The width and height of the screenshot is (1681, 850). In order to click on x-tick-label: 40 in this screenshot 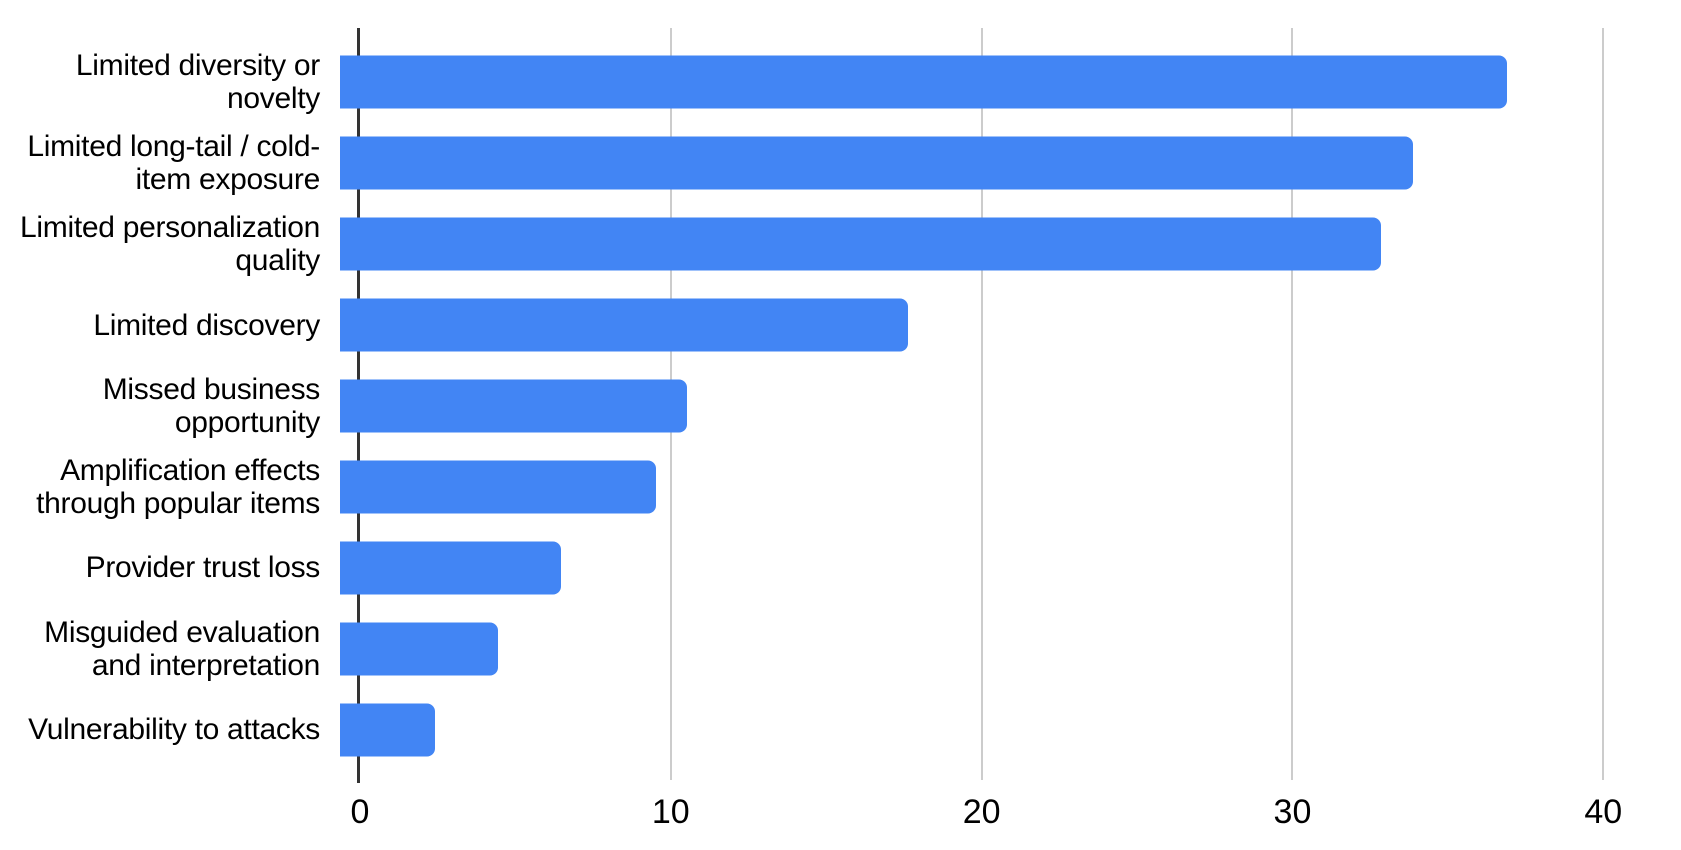, I will do `click(1603, 812)`.